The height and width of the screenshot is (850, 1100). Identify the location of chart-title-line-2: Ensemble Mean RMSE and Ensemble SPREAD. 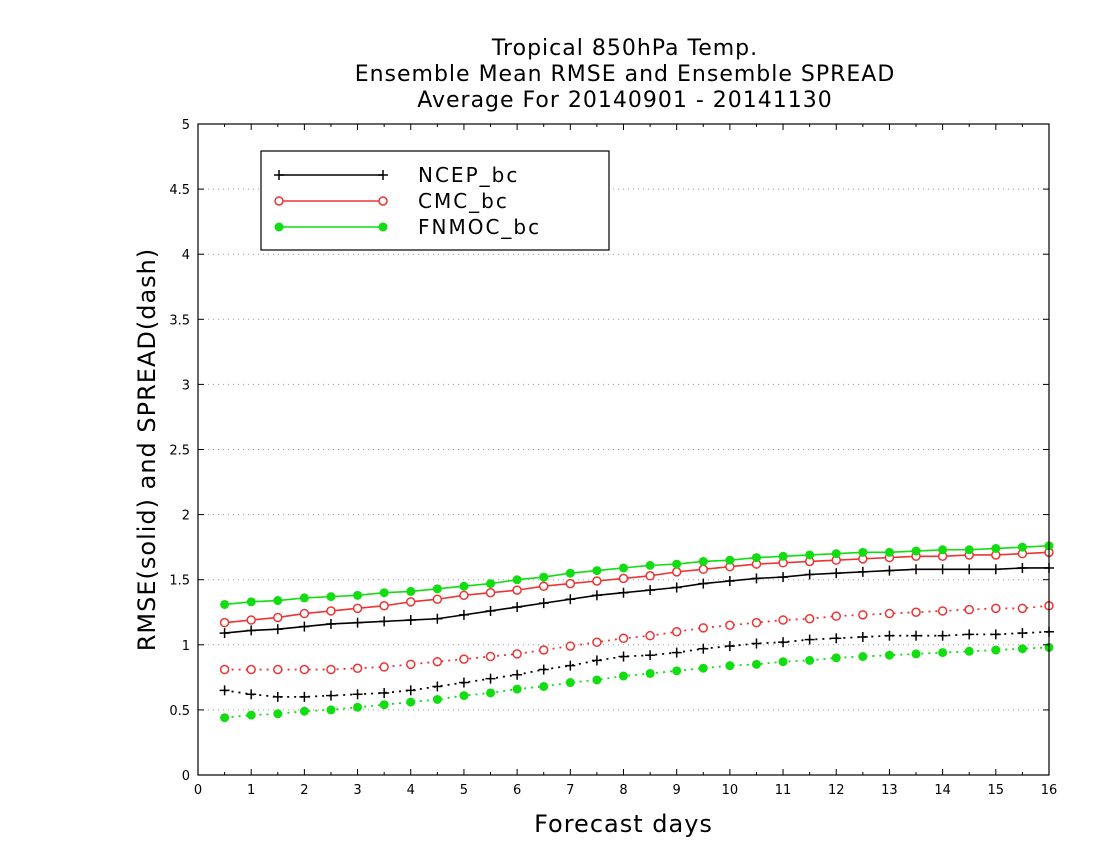
(625, 74).